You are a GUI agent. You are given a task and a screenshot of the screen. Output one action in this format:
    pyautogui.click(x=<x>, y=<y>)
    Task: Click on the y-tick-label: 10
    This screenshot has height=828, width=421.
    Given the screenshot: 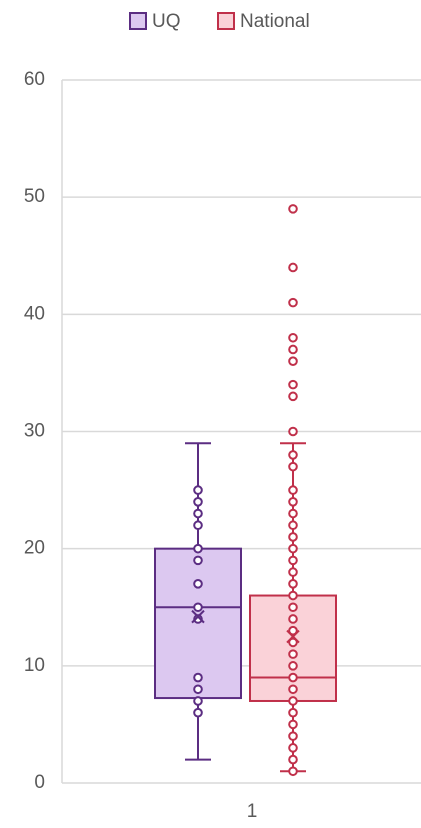 What is the action you would take?
    pyautogui.click(x=34, y=665)
    